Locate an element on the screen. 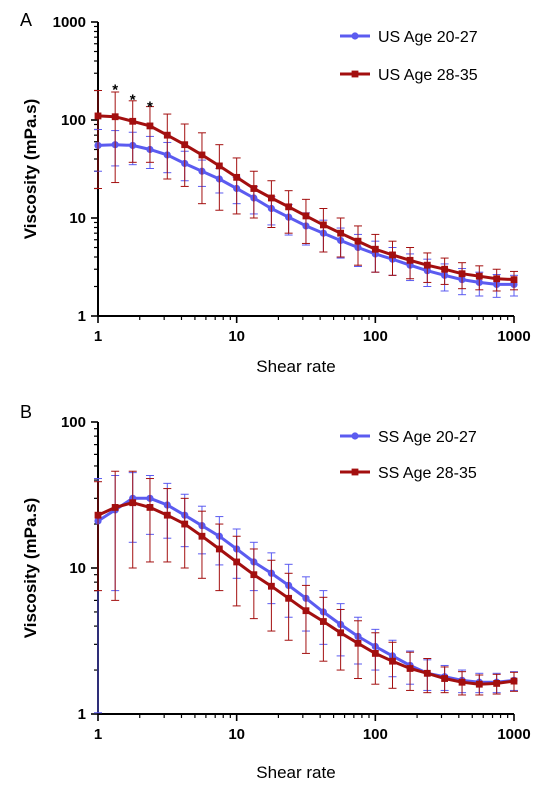 This screenshot has width=544, height=785. legend-item-1: SS Age 20-27 is located at coordinates (408, 437).